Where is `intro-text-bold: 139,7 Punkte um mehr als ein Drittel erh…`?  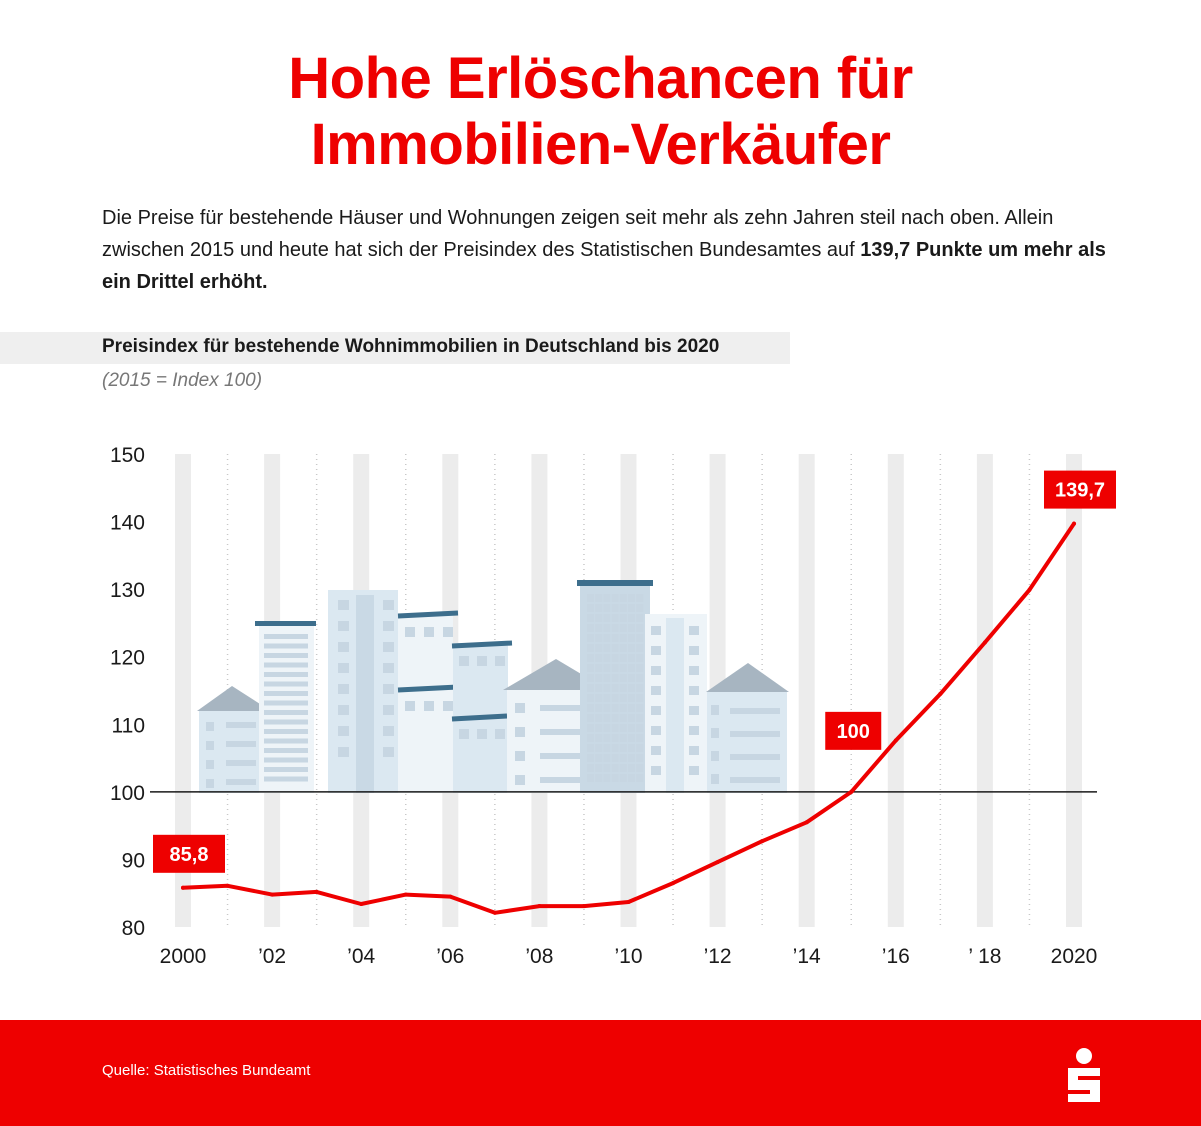
intro-text-bold: 139,7 Punkte um mehr als ein Drittel erh… is located at coordinates (604, 266).